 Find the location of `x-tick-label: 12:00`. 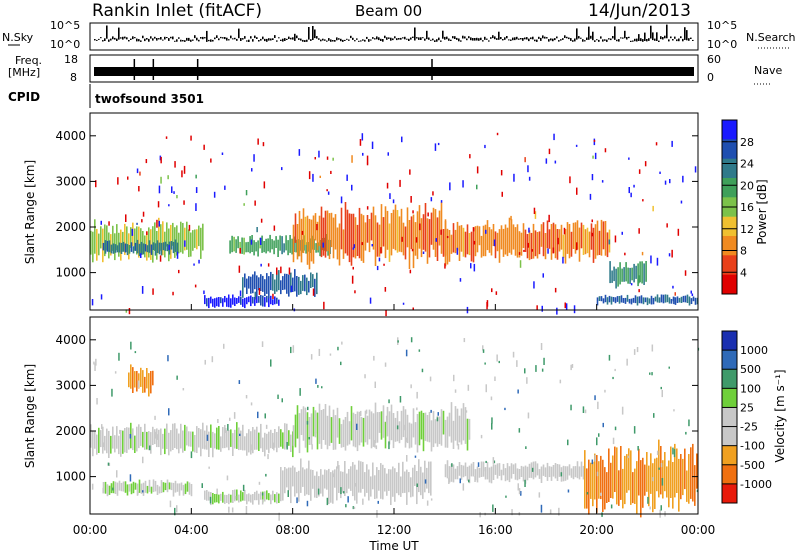

x-tick-label: 12:00 is located at coordinates (394, 530).